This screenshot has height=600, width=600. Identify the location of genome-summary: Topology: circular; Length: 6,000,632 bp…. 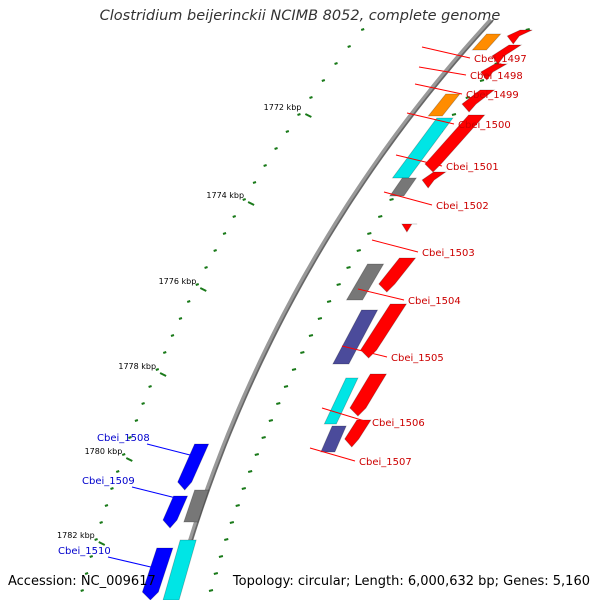
(411, 581).